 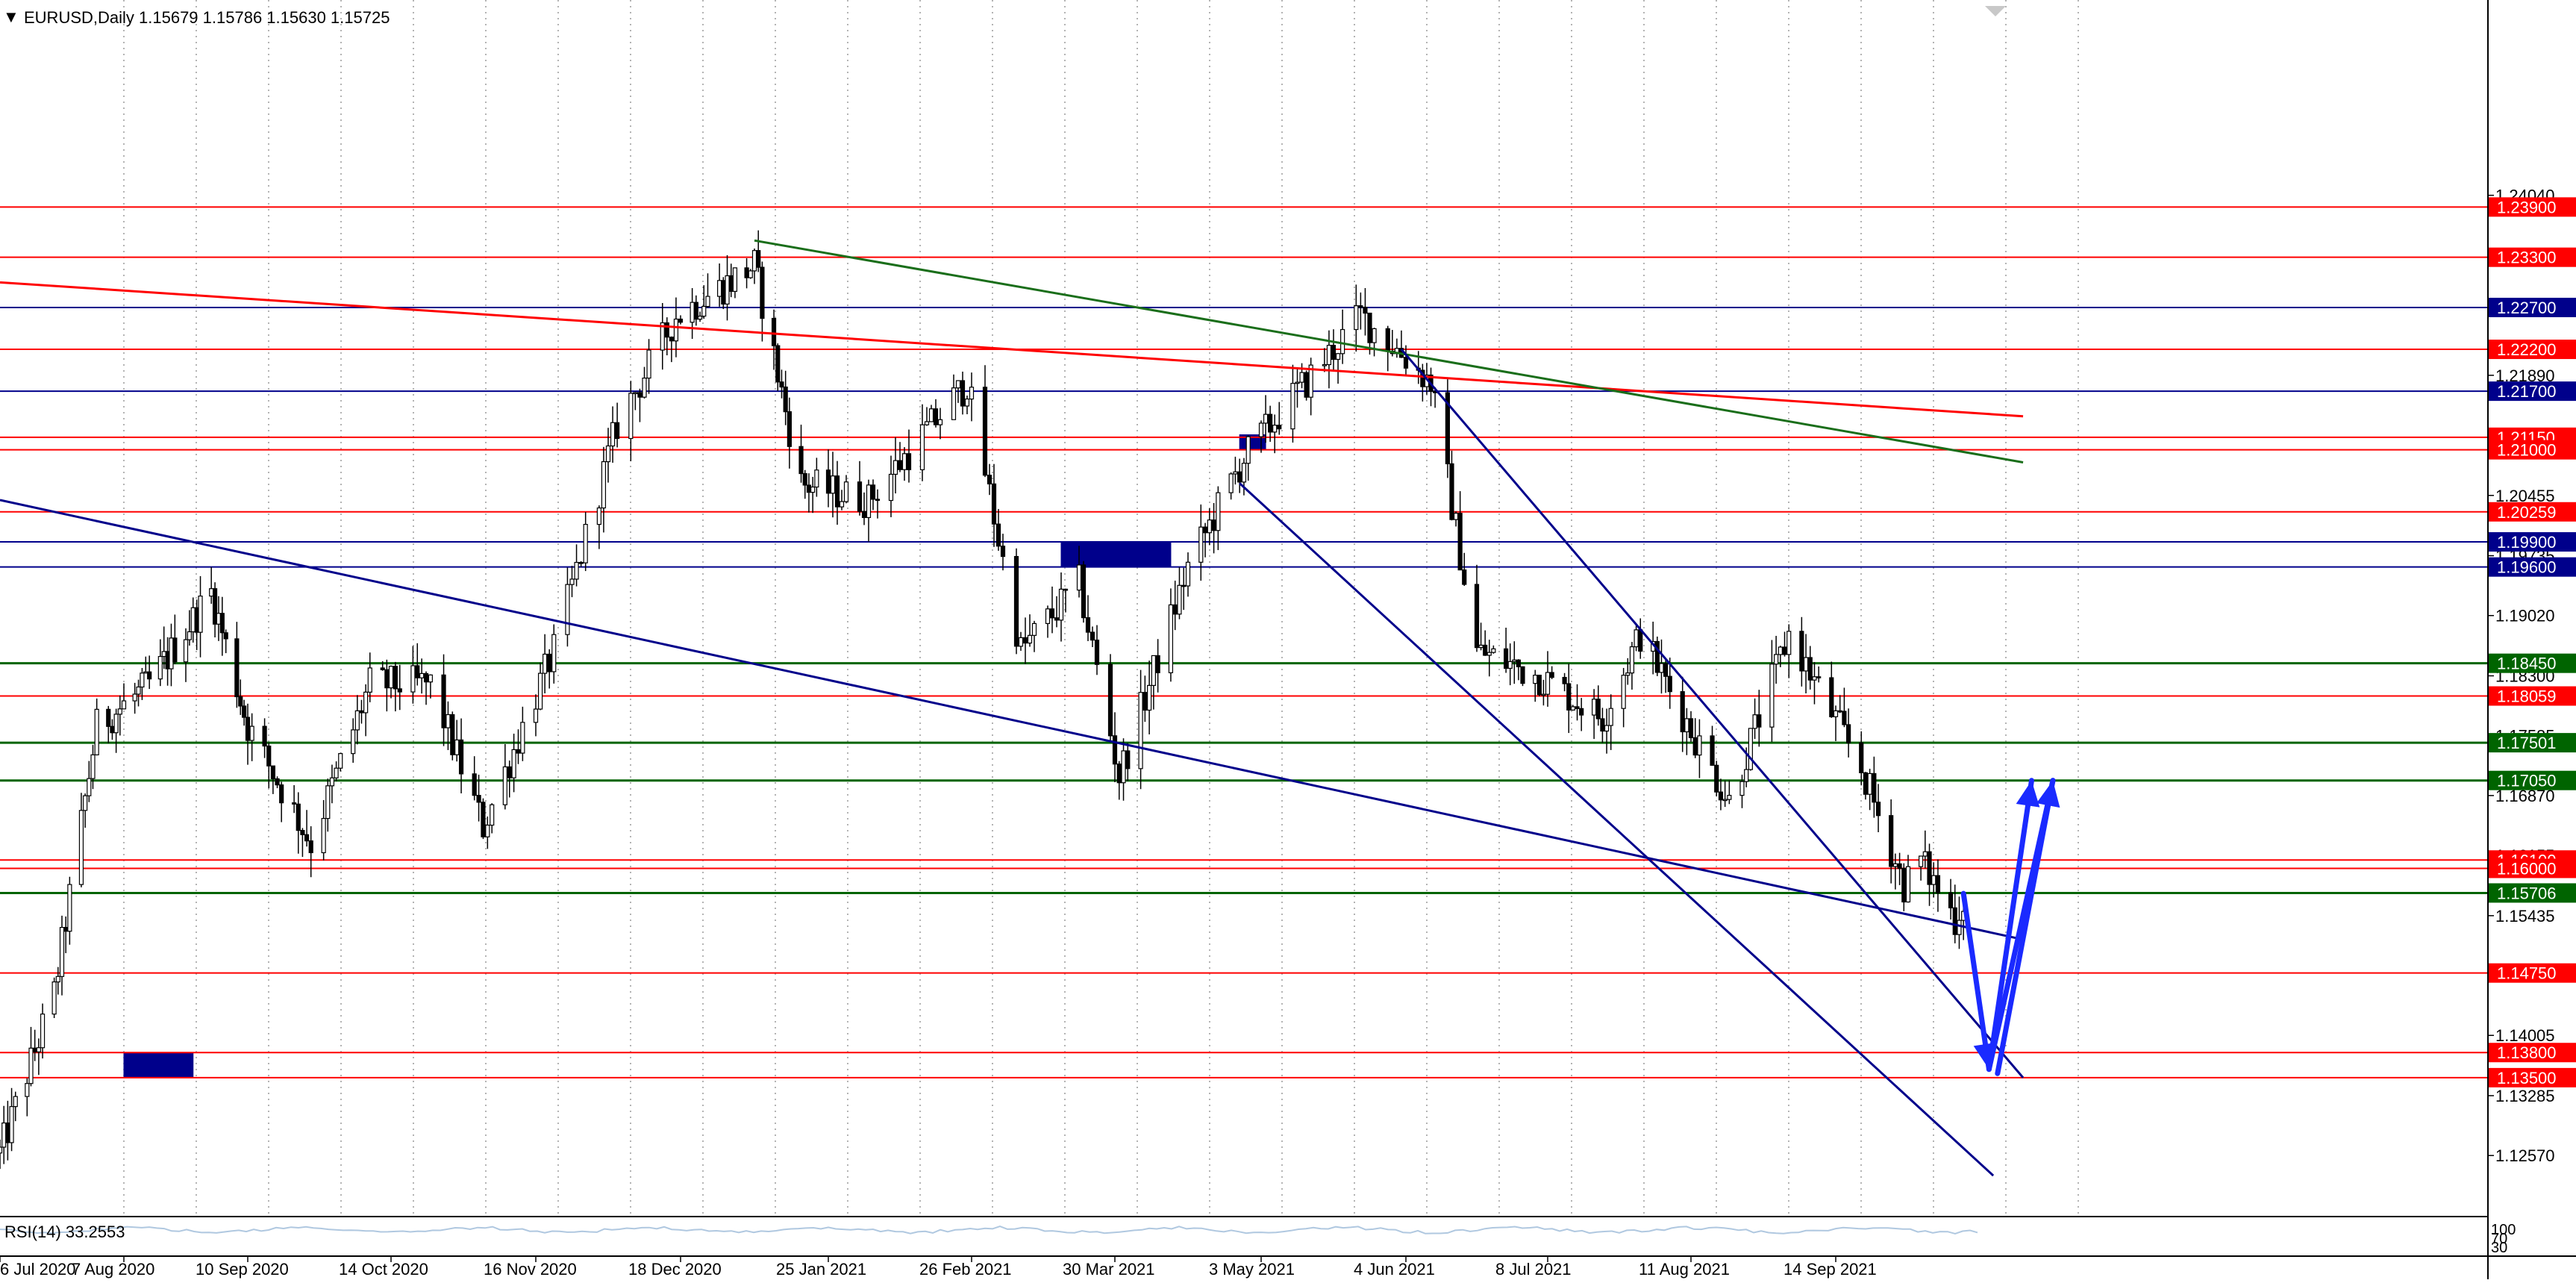 What do you see at coordinates (1012, 349) in the screenshot?
I see `trend-line` at bounding box center [1012, 349].